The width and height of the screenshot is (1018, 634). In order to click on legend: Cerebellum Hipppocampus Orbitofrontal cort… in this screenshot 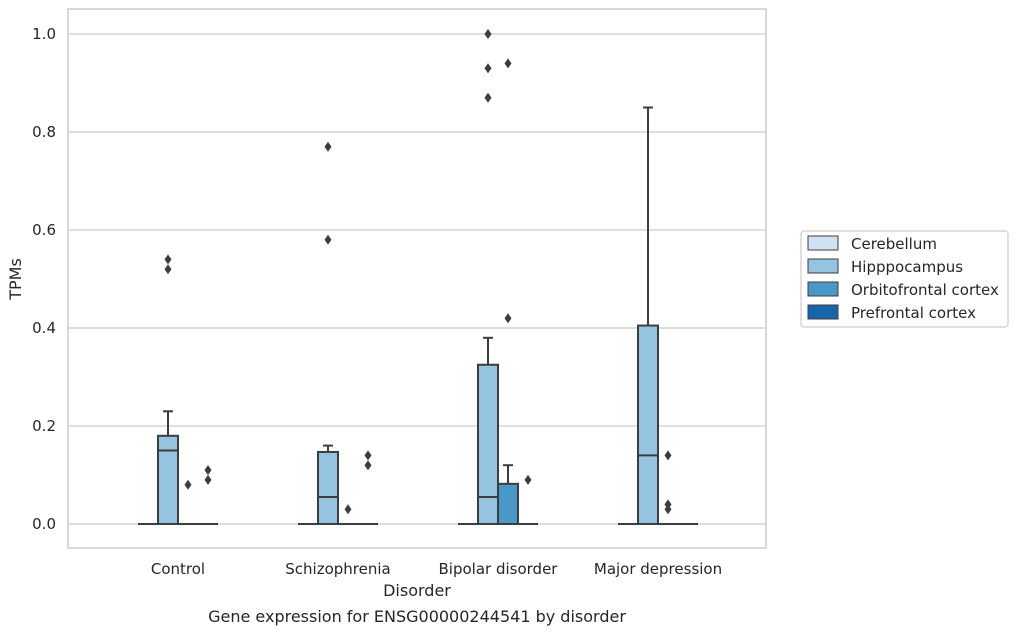, I will do `click(904, 279)`.